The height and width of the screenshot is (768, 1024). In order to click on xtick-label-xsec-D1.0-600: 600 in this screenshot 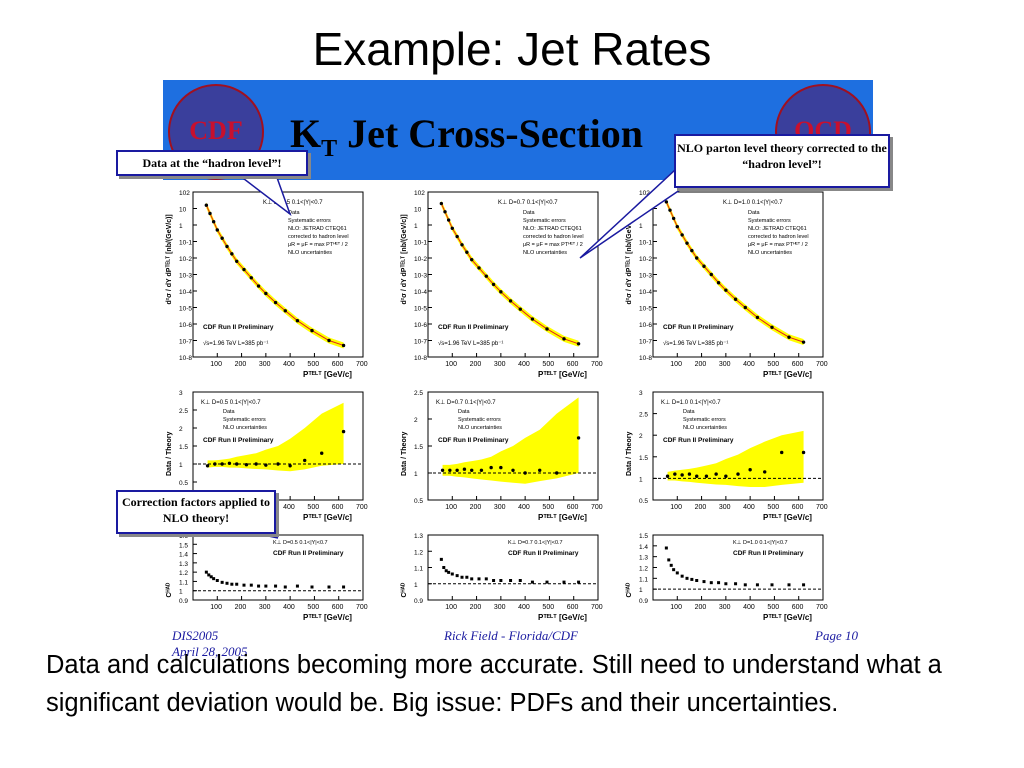, I will do `click(798, 364)`.